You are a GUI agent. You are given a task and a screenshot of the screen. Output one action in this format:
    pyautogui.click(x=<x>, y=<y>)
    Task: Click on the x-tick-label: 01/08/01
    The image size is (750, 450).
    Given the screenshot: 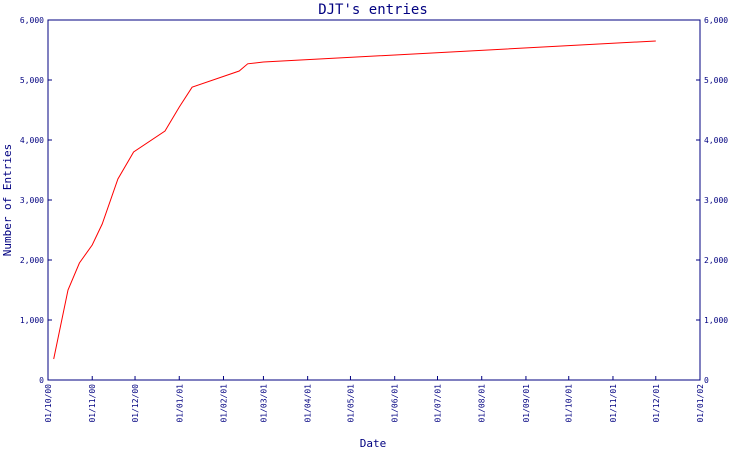 What is the action you would take?
    pyautogui.click(x=482, y=403)
    